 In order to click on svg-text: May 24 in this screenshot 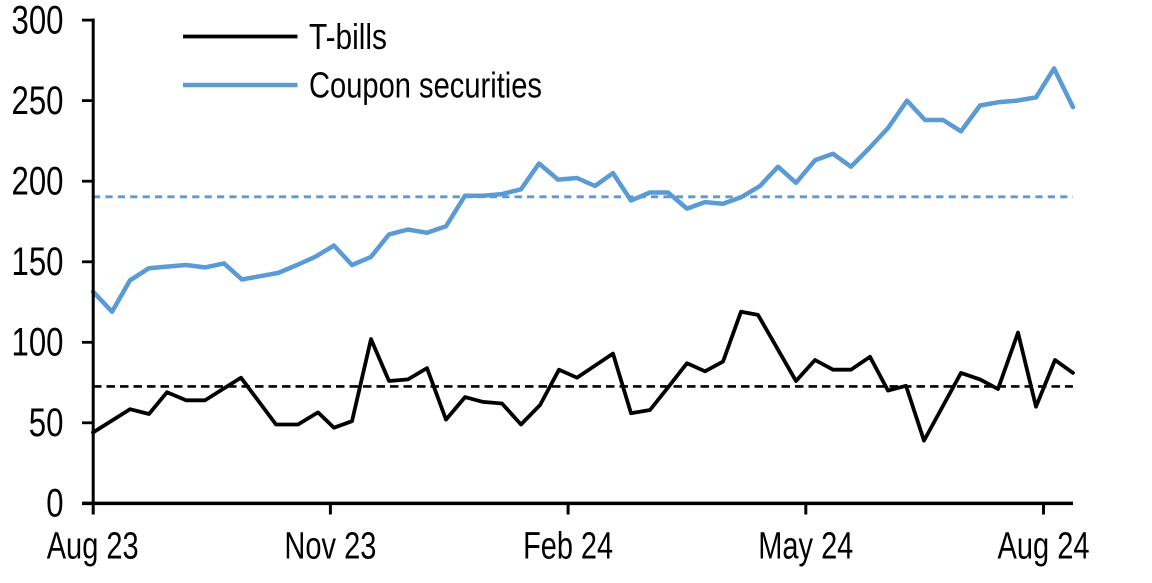, I will do `click(805, 547)`.